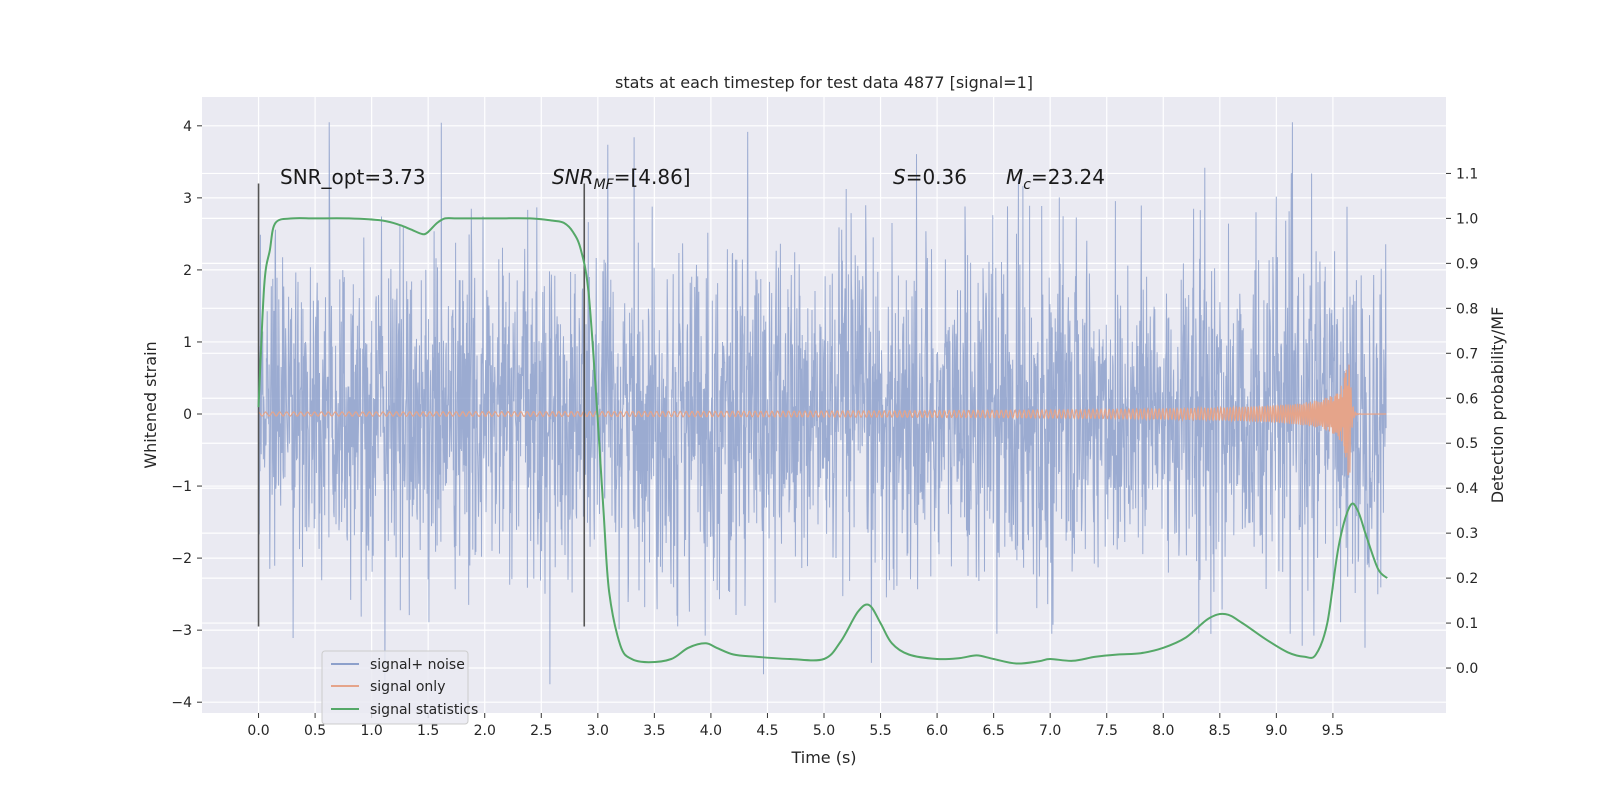 The width and height of the screenshot is (1600, 800). I want to click on annotation-snr-mf-subscript: MF, so click(604, 185).